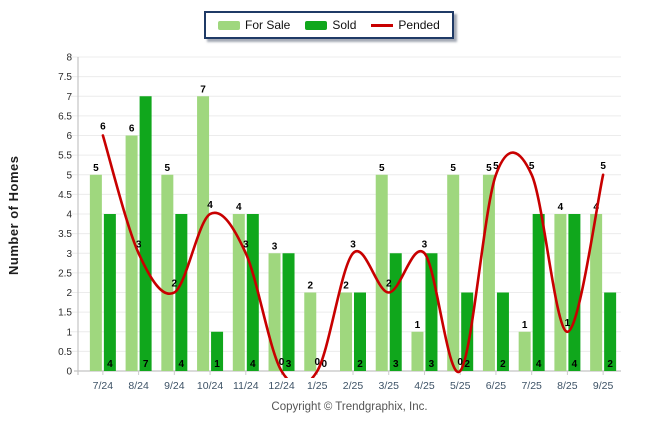 This screenshot has width=646, height=434. I want to click on bar-for-sale-10/24, so click(203, 233).